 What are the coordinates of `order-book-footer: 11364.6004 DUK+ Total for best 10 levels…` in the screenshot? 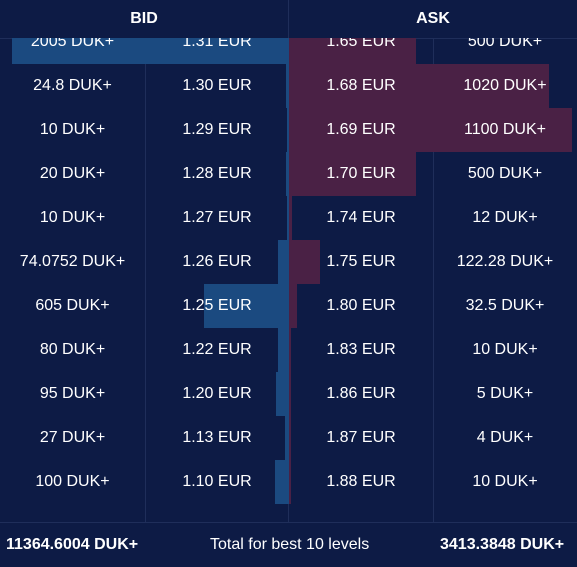 It's located at (288, 541).